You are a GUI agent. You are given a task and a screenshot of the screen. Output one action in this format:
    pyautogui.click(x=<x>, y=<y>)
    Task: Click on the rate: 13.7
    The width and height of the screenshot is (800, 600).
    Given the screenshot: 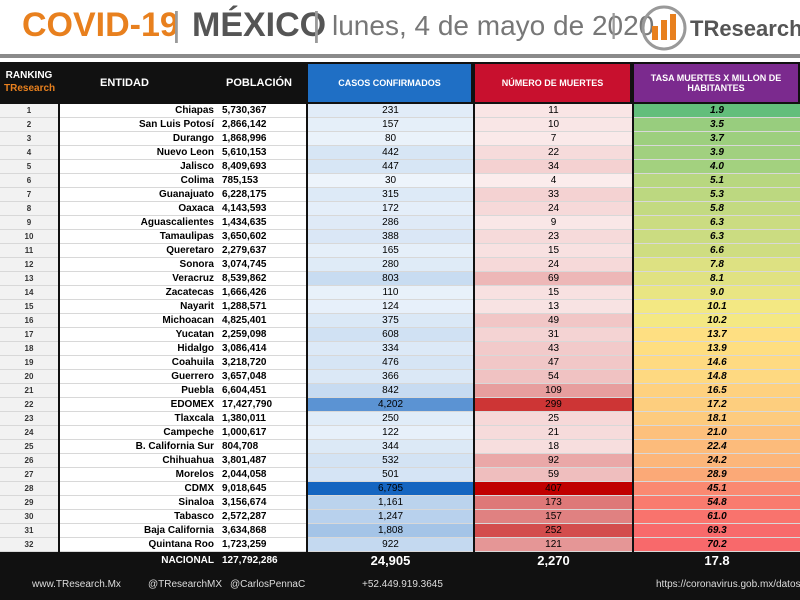 What is the action you would take?
    pyautogui.click(x=717, y=335)
    